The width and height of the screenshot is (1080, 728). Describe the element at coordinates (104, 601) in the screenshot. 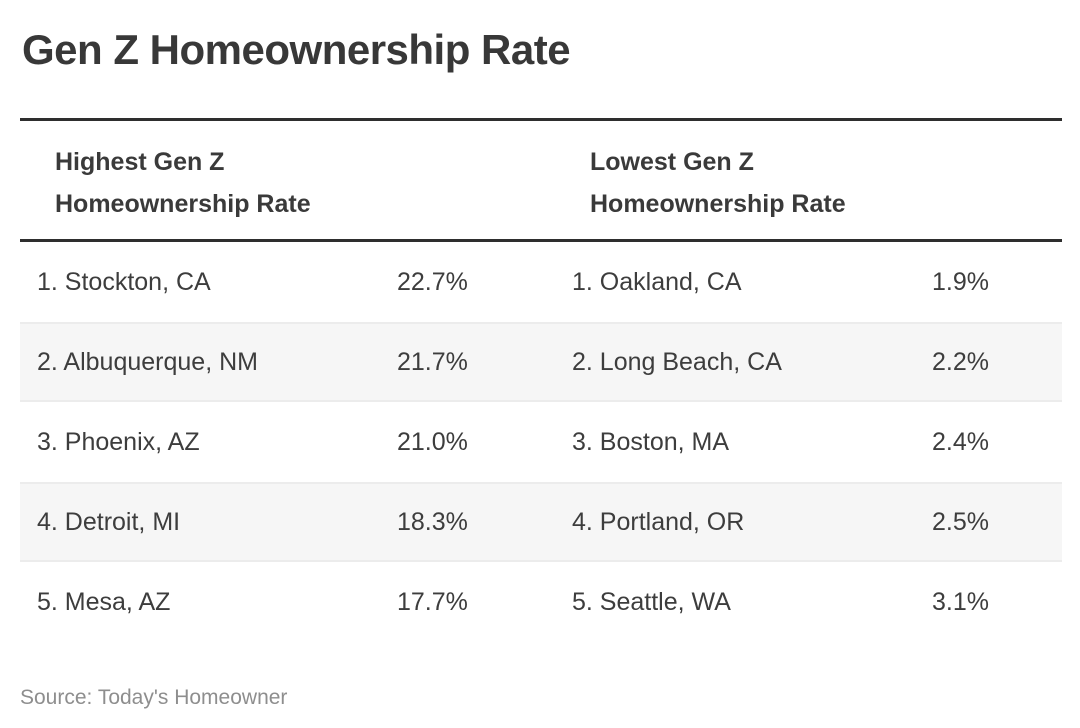

I see `highest-city-5: 5. Mesa, AZ` at that location.